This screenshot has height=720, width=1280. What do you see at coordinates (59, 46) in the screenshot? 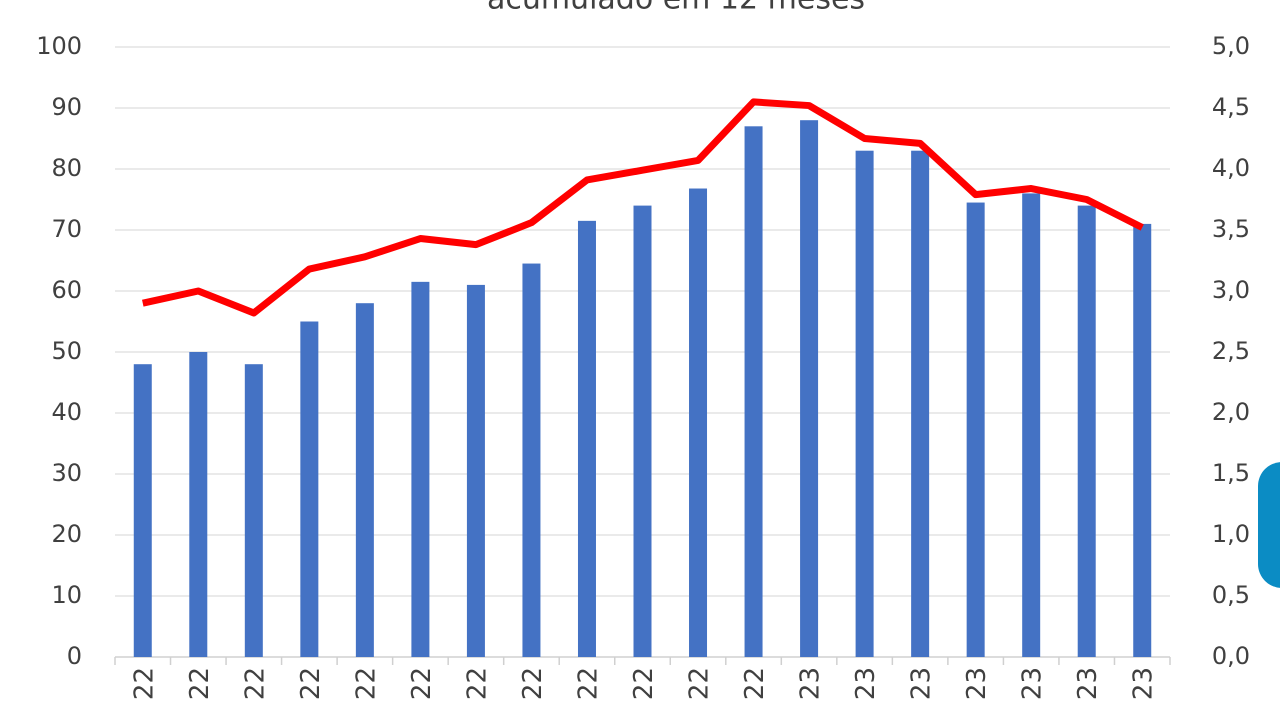
I see `y-tick-label: 100` at bounding box center [59, 46].